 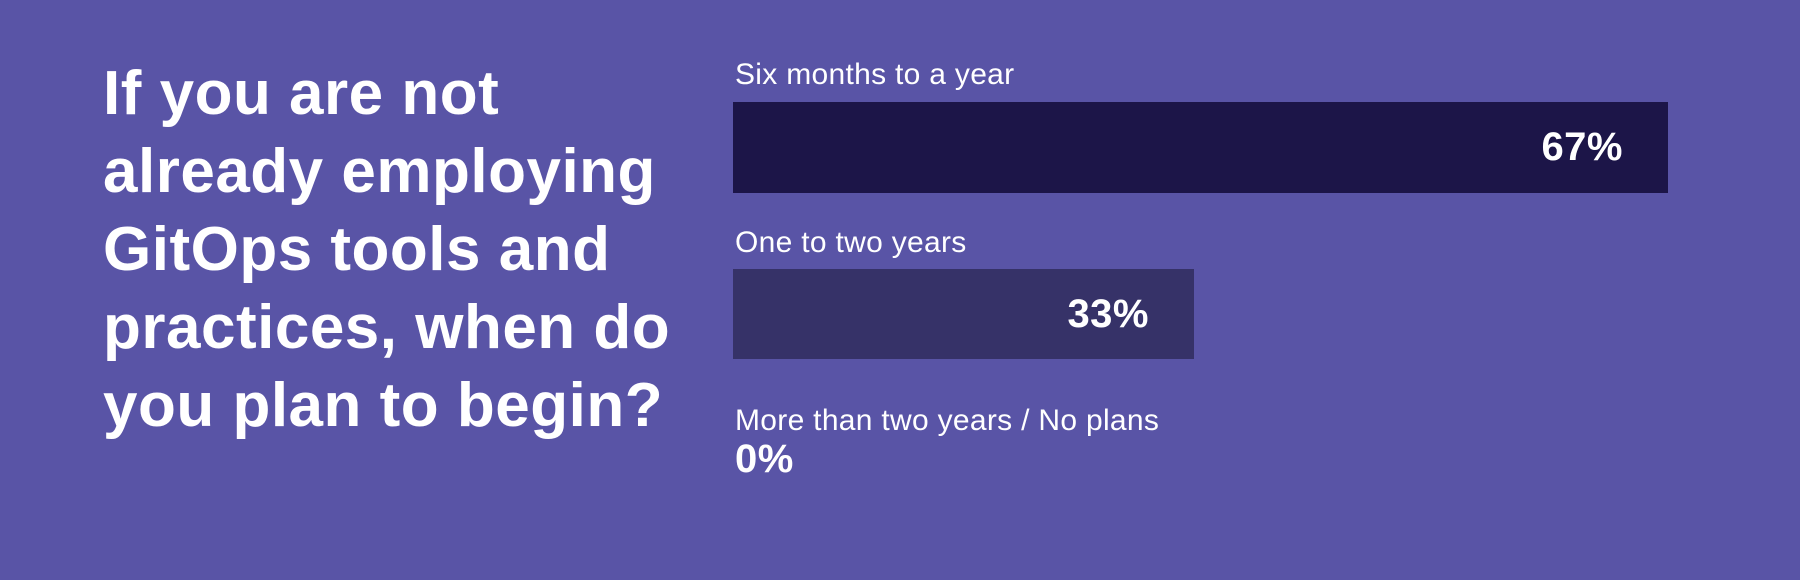 What do you see at coordinates (1200, 147) in the screenshot?
I see `bar-six-months: 67%` at bounding box center [1200, 147].